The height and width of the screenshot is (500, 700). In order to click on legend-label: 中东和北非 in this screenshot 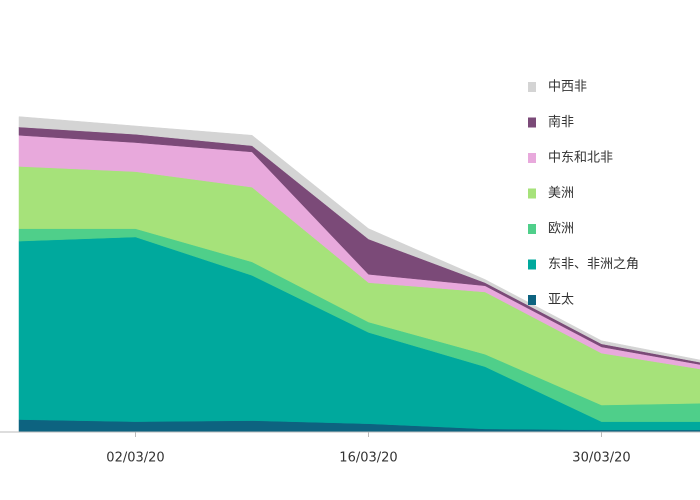, I will do `click(580, 158)`.